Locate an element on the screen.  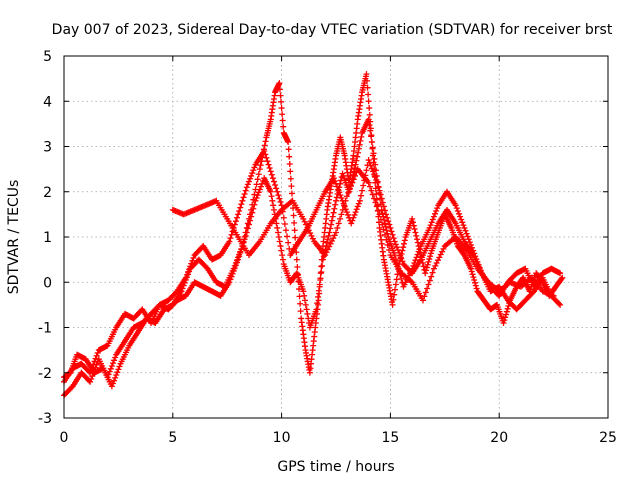
x-tick-label: 15 is located at coordinates (390, 438).